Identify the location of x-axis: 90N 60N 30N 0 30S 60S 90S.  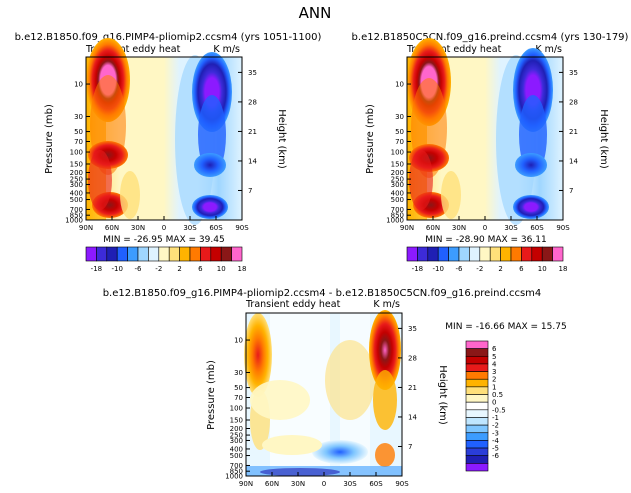
(164, 224).